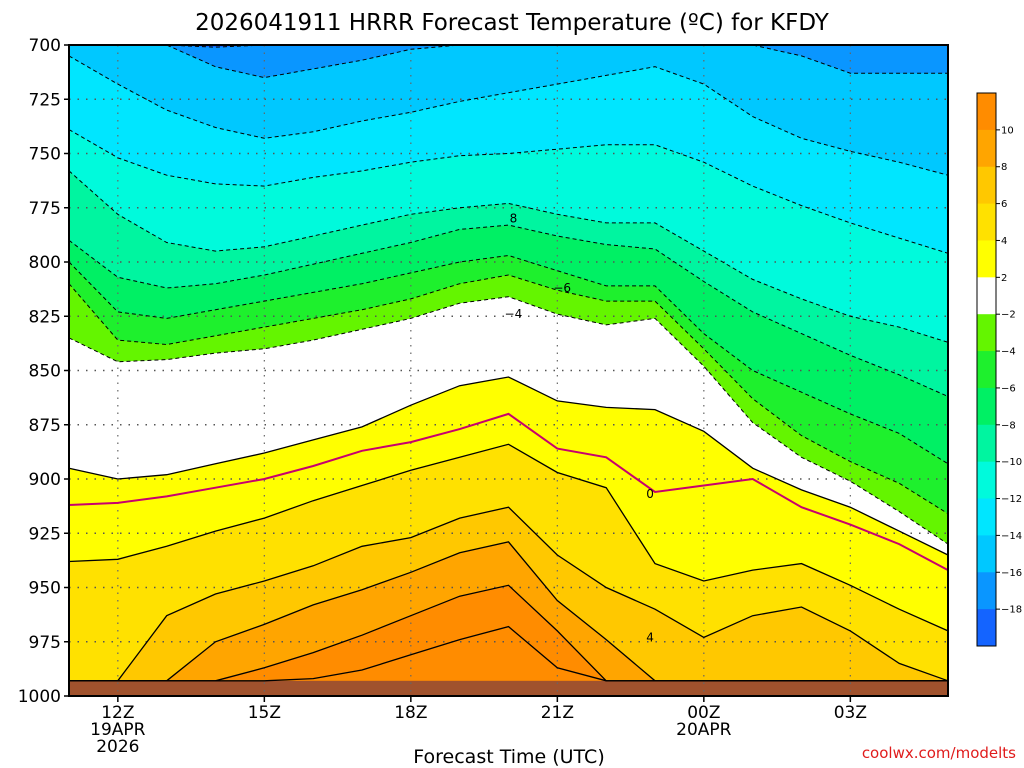 The height and width of the screenshot is (768, 1024). What do you see at coordinates (704, 730) in the screenshot?
I see `x-tick-label: 20APR` at bounding box center [704, 730].